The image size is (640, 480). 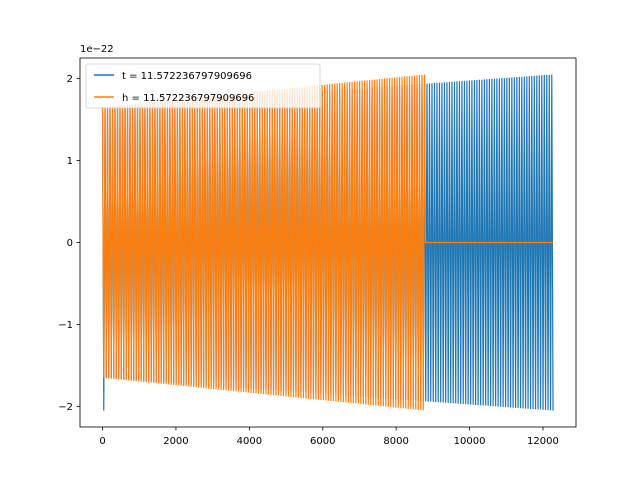 I want to click on legend-box, so click(x=203, y=86).